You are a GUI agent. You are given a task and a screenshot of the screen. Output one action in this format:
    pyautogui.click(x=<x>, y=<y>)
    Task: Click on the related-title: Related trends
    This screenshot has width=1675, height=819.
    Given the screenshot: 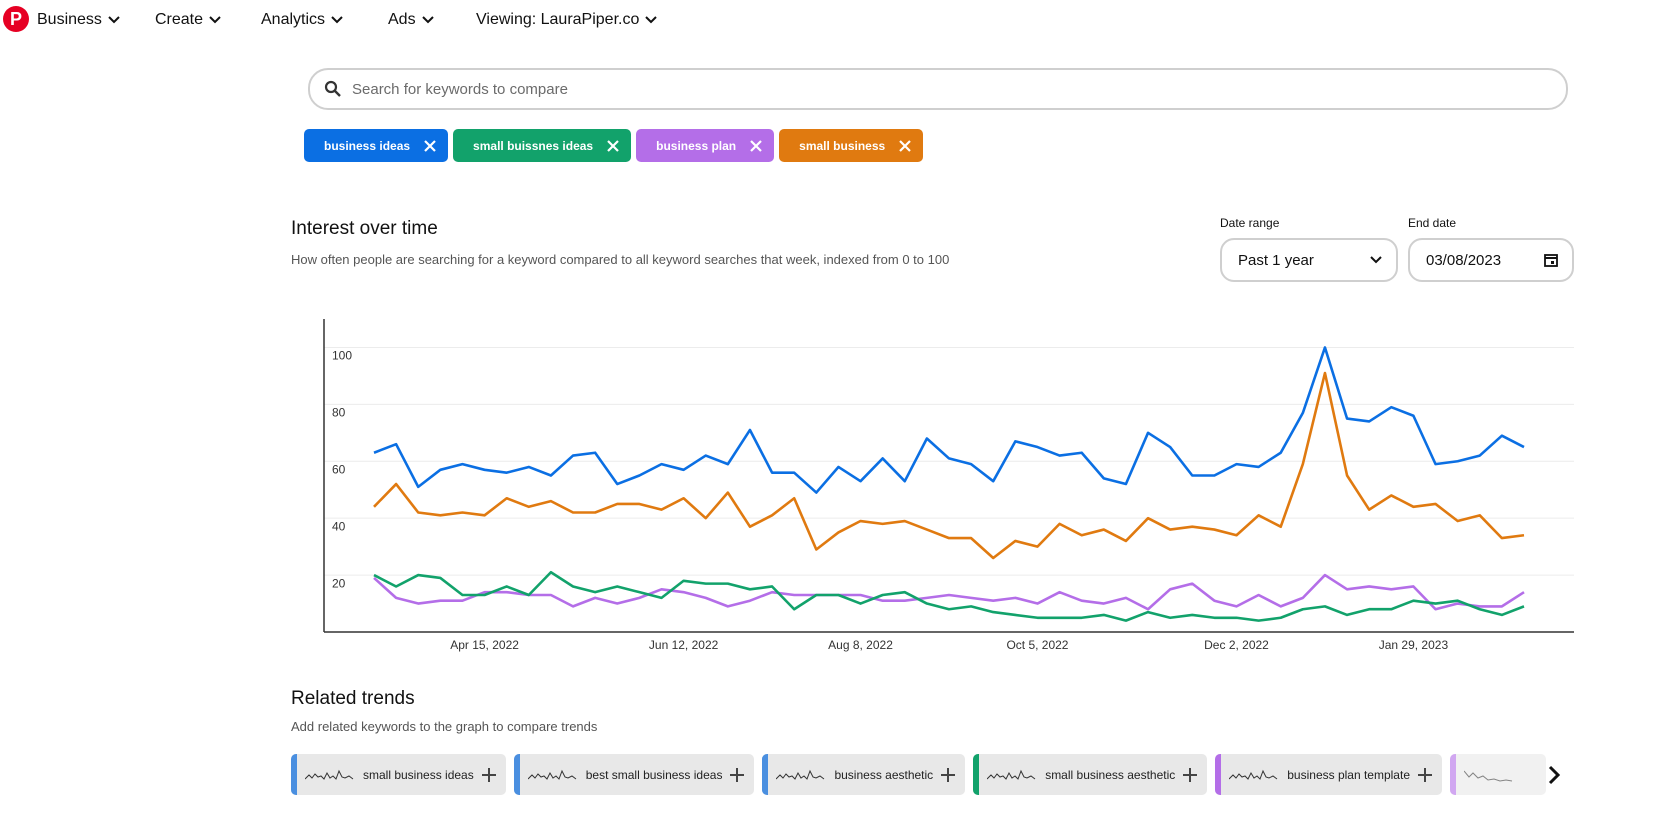 What is the action you would take?
    pyautogui.click(x=353, y=698)
    